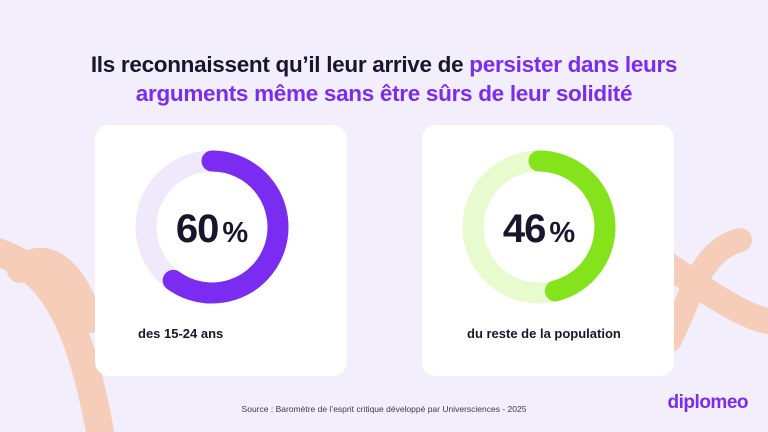 The height and width of the screenshot is (432, 768). Describe the element at coordinates (181, 333) in the screenshot. I see `stat-caption: des 15-24 ans` at that location.